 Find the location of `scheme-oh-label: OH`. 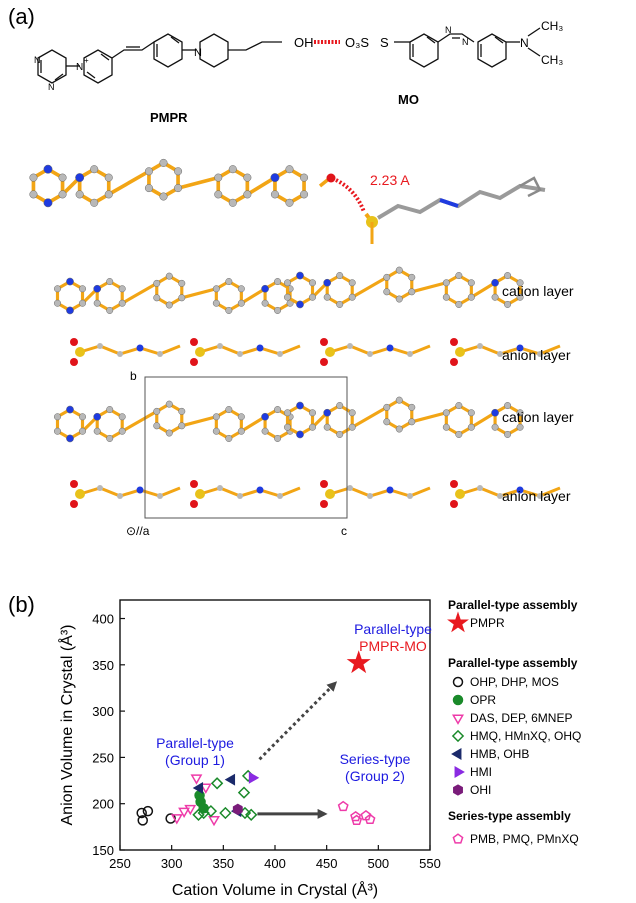

scheme-oh-label: OH is located at coordinates (304, 42).